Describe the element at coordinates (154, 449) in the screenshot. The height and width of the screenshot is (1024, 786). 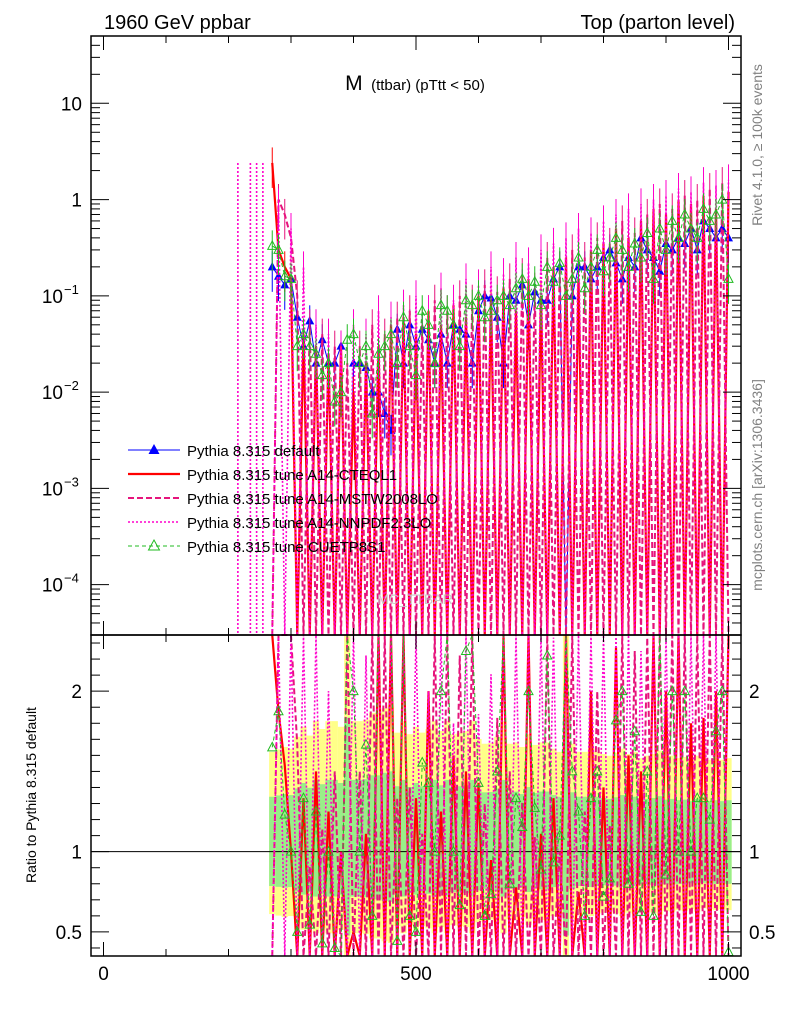
I see `legend-marker` at that location.